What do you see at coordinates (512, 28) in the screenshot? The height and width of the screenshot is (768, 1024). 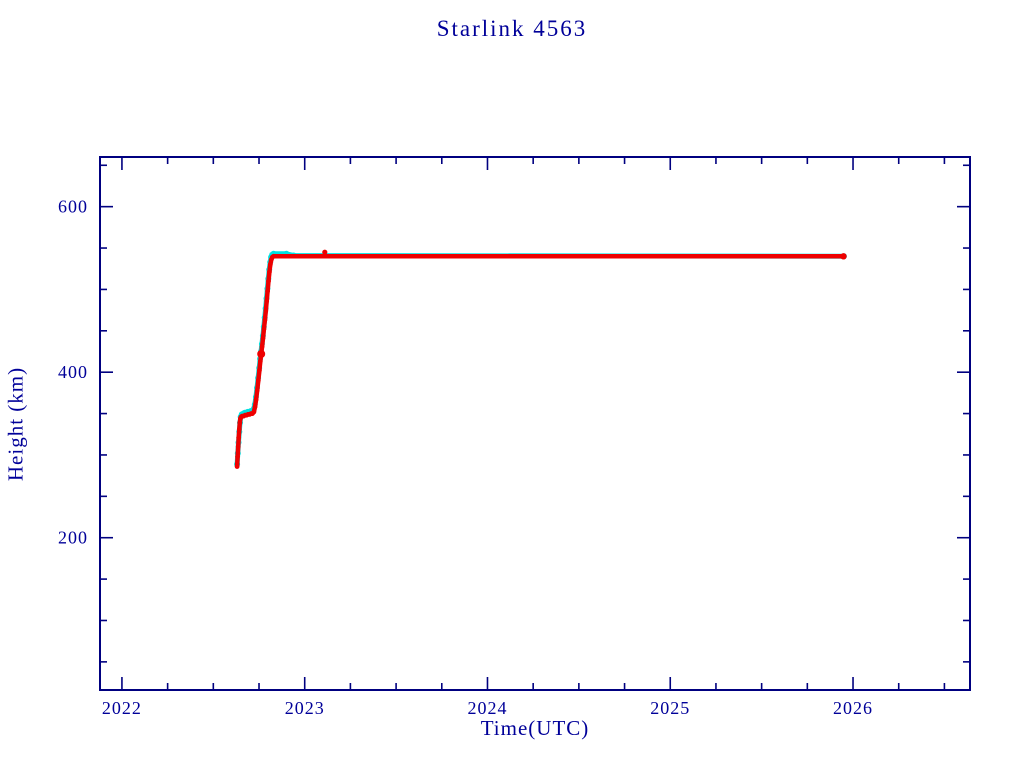 I see `chart-title: Starlink 4563` at bounding box center [512, 28].